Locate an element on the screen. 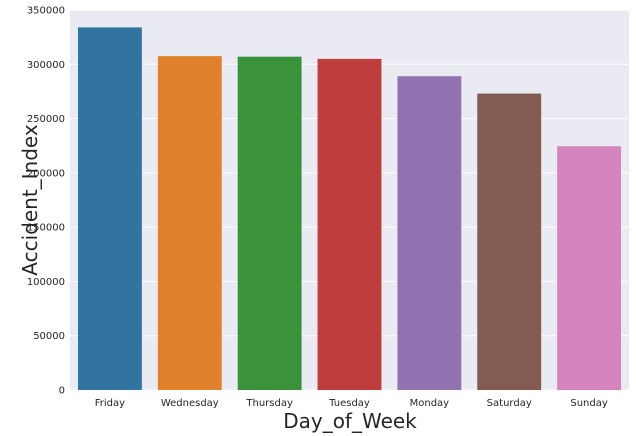 The image size is (636, 436). bar-wednesday is located at coordinates (189, 223).